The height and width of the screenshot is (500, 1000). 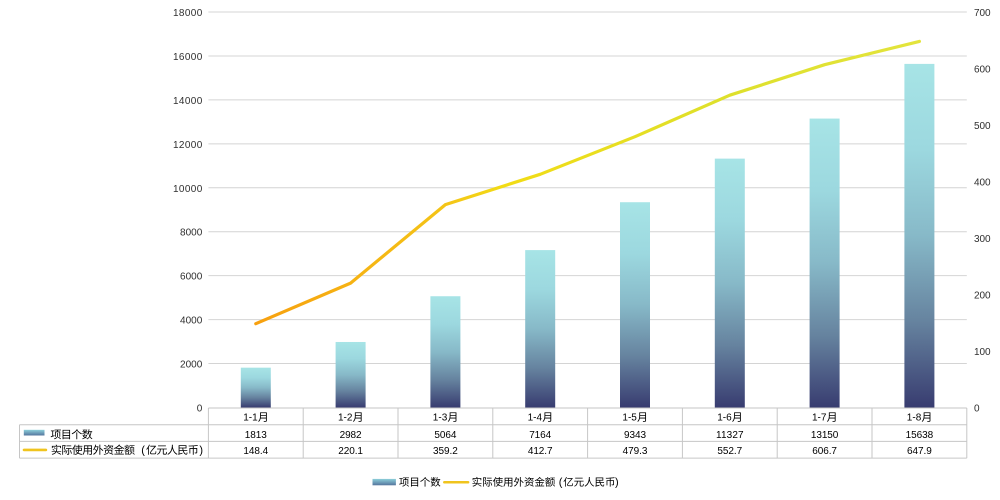 What do you see at coordinates (824, 451) in the screenshot?
I see `svg-text: 606.7` at bounding box center [824, 451].